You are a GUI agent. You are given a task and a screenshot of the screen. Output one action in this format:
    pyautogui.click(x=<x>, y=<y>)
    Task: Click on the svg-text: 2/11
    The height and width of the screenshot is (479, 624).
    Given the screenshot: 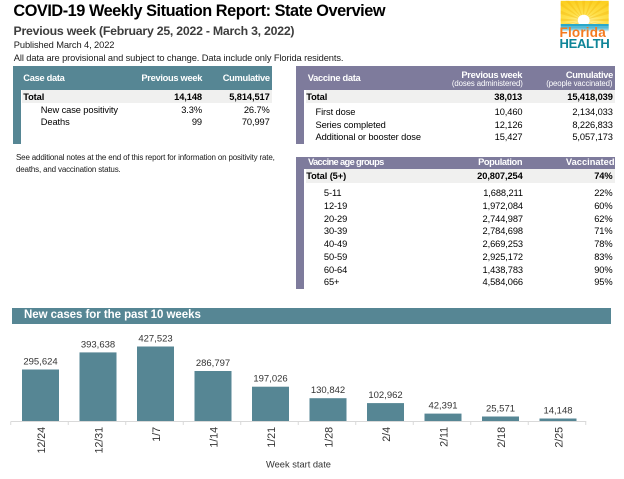 What is the action you would take?
    pyautogui.click(x=445, y=437)
    